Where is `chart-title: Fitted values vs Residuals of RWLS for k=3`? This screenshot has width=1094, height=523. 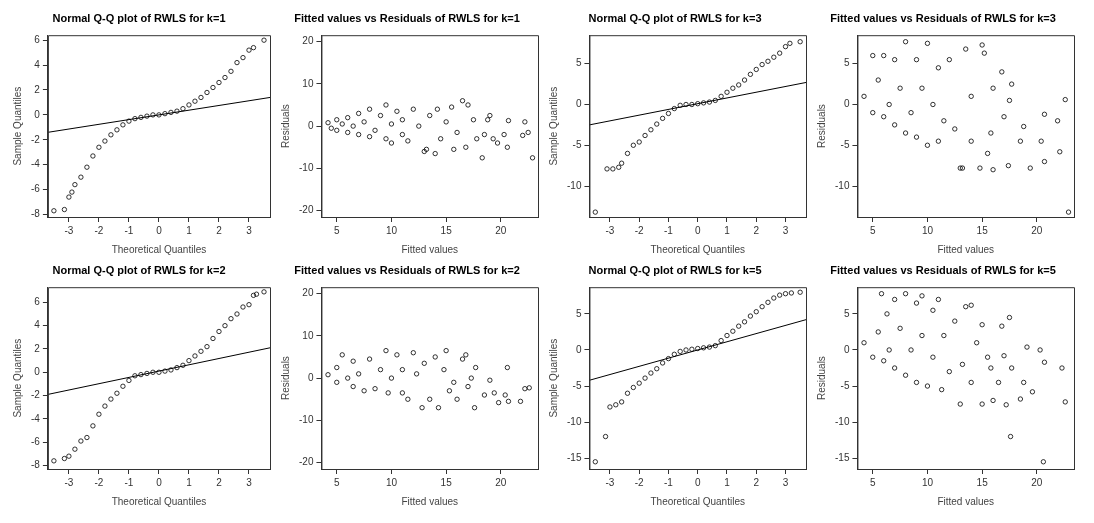 chart-title: Fitted values vs Residuals of RWLS for k=3 is located at coordinates (943, 17).